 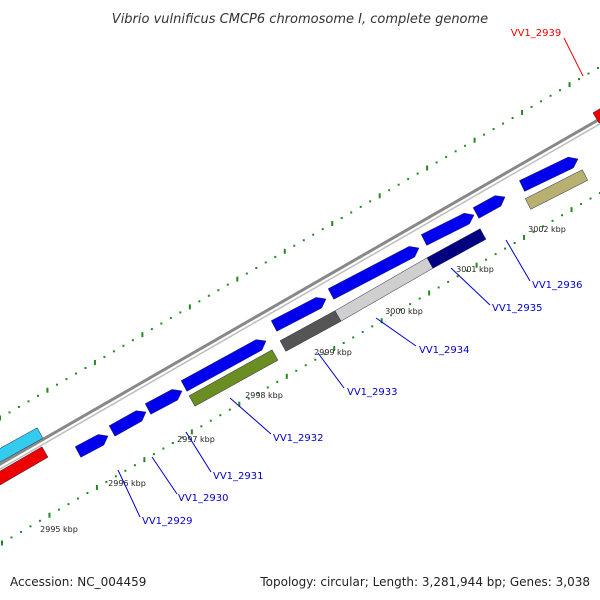 What do you see at coordinates (404, 311) in the screenshot?
I see `position-label: 3000 kbp` at bounding box center [404, 311].